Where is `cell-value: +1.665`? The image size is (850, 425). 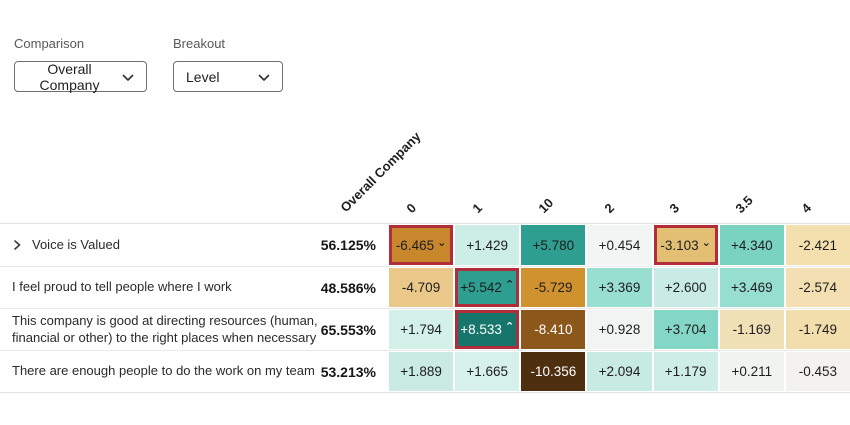 cell-value: +1.665 is located at coordinates (487, 371).